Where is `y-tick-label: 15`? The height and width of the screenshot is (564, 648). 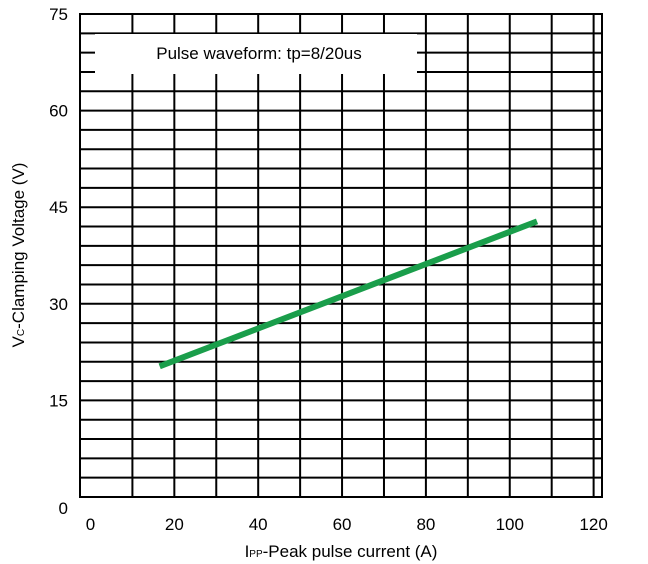
y-tick-label: 15 is located at coordinates (58, 400).